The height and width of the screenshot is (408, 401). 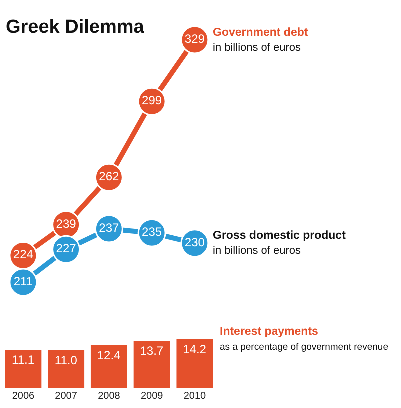 What do you see at coordinates (304, 347) in the screenshot?
I see `annotation: as a percentage of government revenue` at bounding box center [304, 347].